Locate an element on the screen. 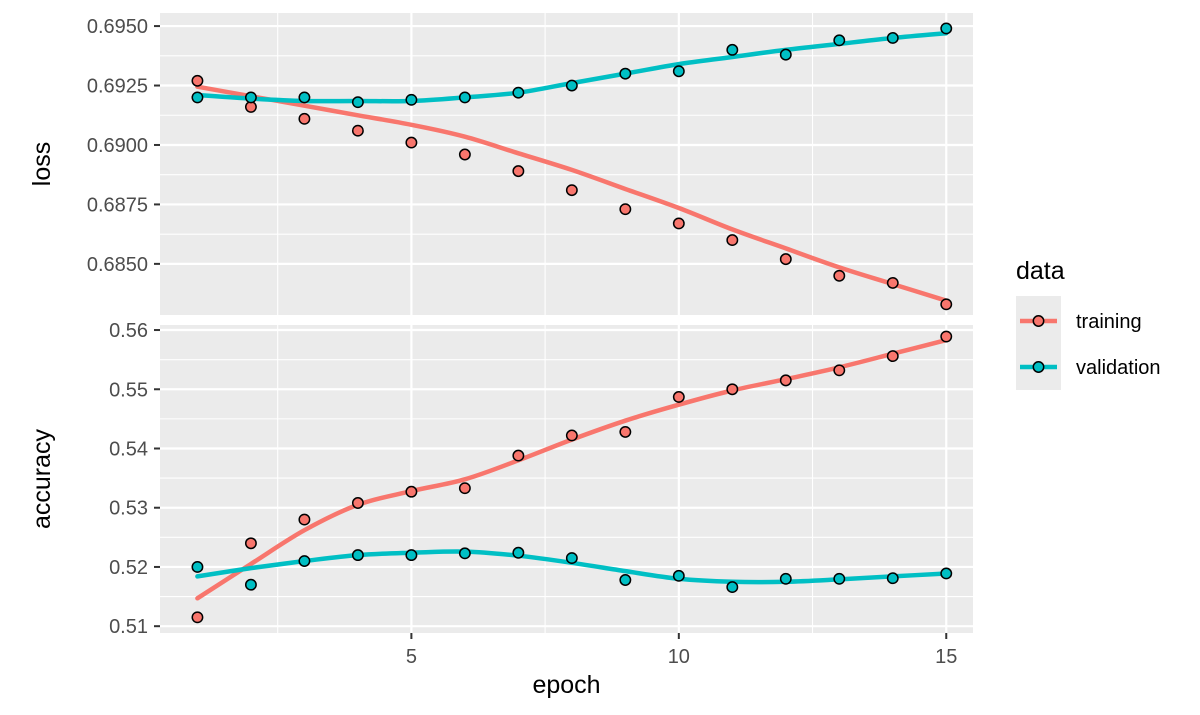  x-axis-title: epoch is located at coordinates (566, 685).